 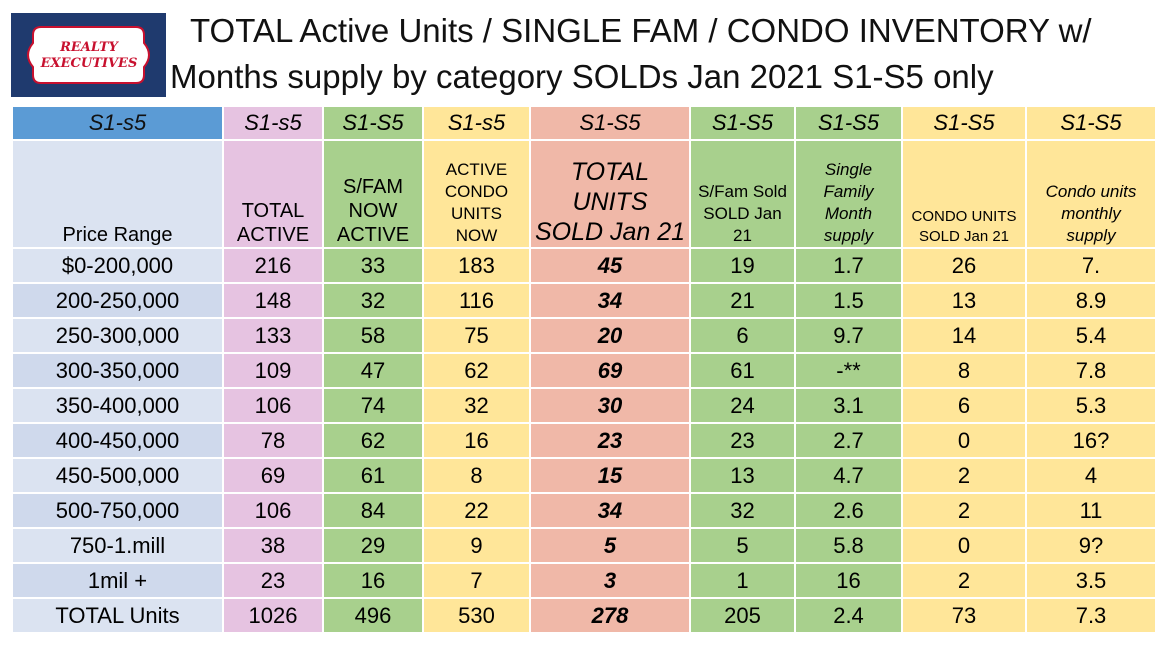 What do you see at coordinates (373, 510) in the screenshot?
I see `sfam-active-cell: 84` at bounding box center [373, 510].